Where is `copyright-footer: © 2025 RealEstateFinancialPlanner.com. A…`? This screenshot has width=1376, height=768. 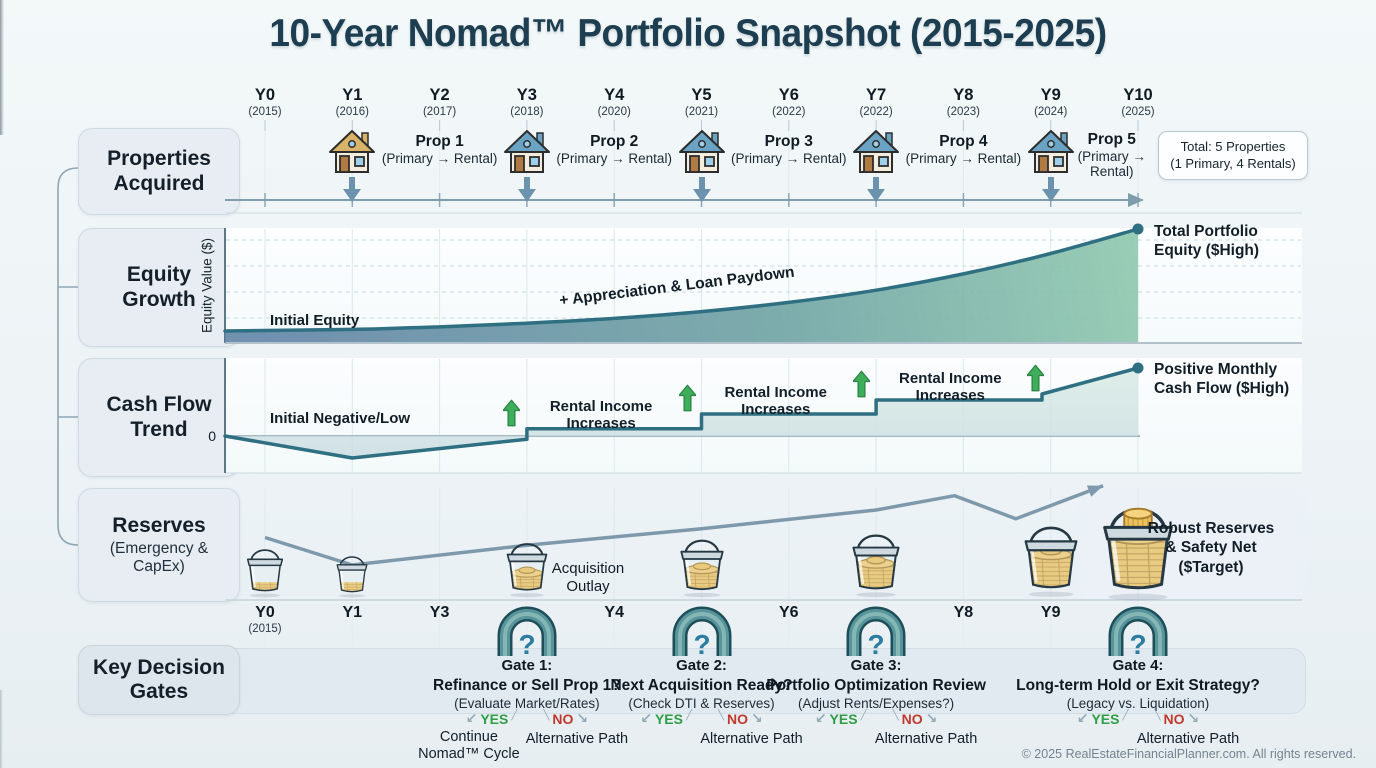 copyright-footer: © 2025 RealEstateFinancialPlanner.com. A… is located at coordinates (1188, 754).